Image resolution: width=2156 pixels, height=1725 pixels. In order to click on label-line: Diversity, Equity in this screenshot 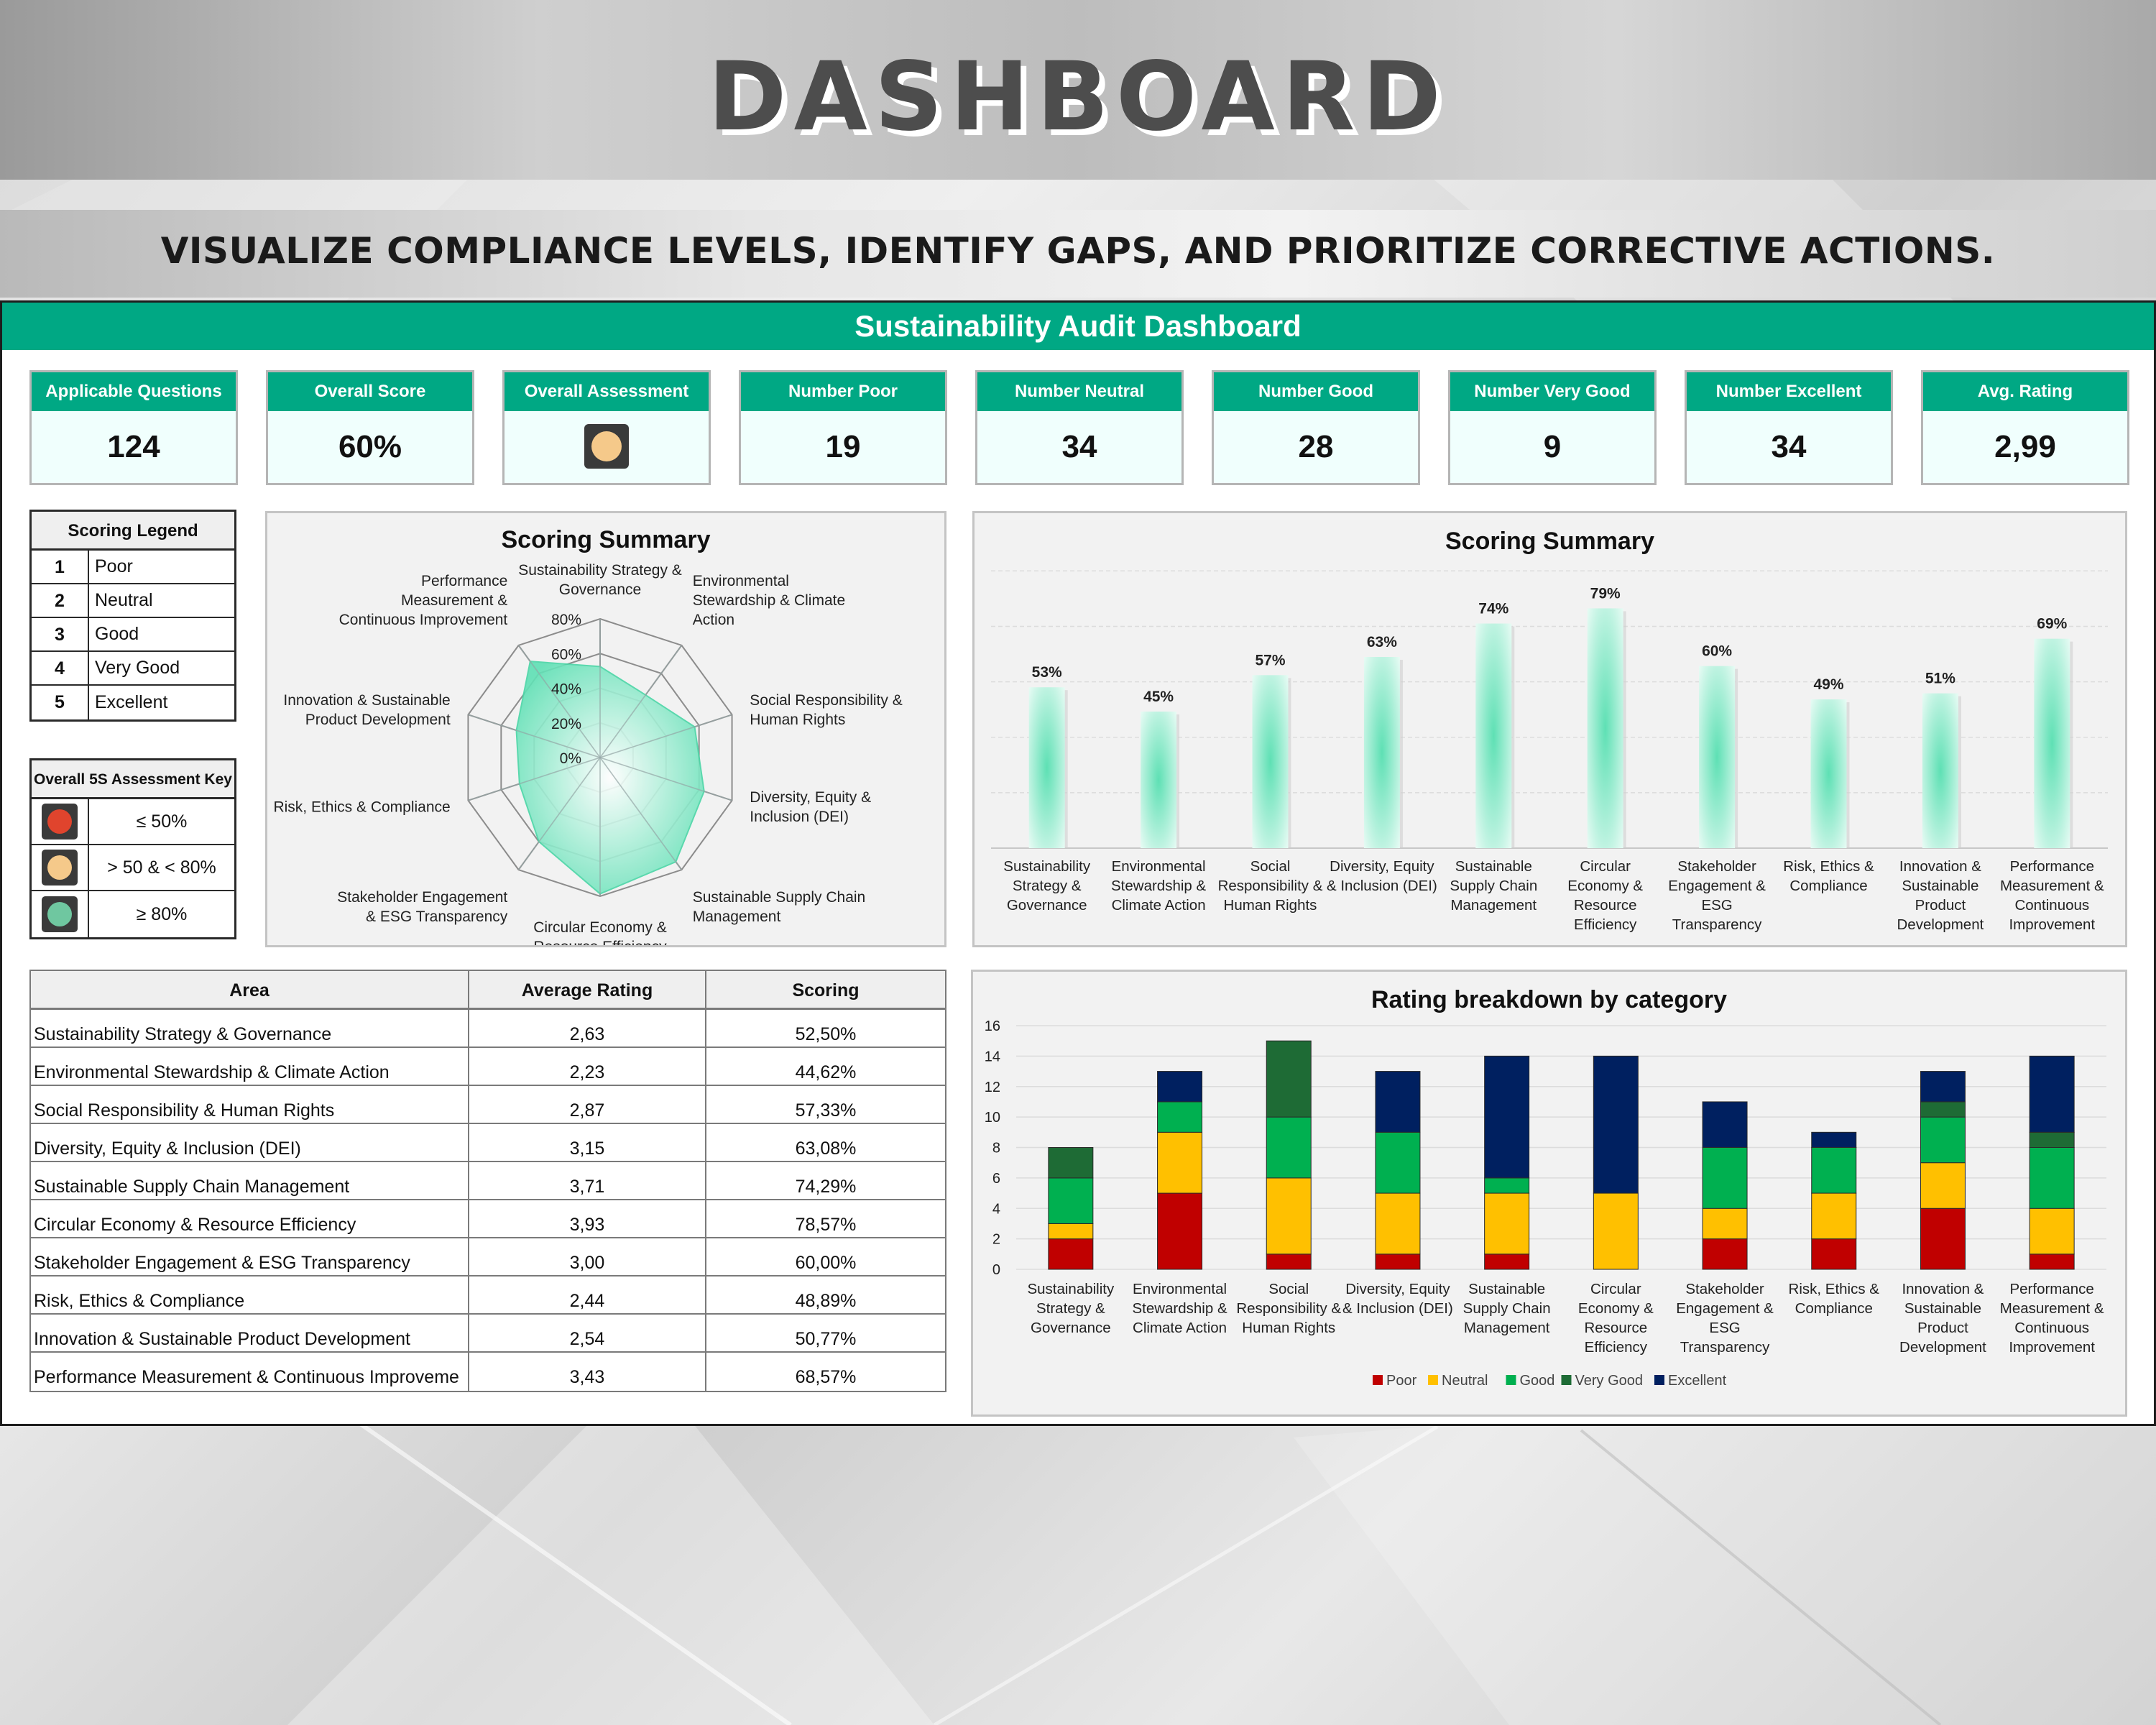, I will do `click(1382, 866)`.